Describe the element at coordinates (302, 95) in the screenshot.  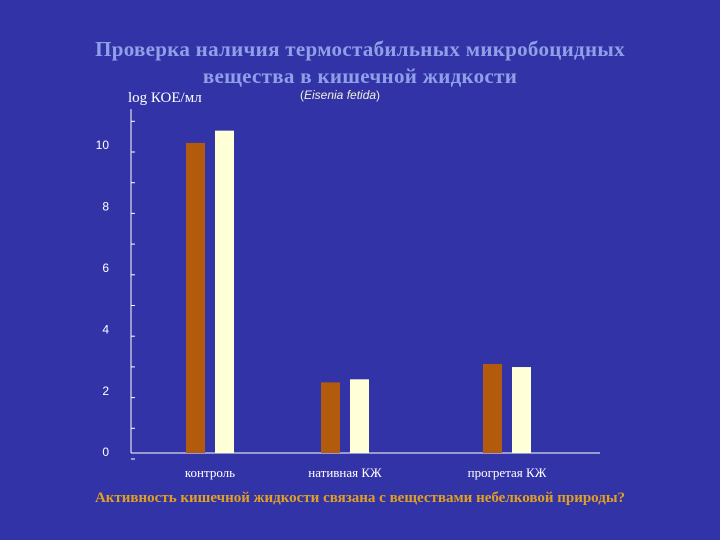
I see `subtitle-open: (` at that location.